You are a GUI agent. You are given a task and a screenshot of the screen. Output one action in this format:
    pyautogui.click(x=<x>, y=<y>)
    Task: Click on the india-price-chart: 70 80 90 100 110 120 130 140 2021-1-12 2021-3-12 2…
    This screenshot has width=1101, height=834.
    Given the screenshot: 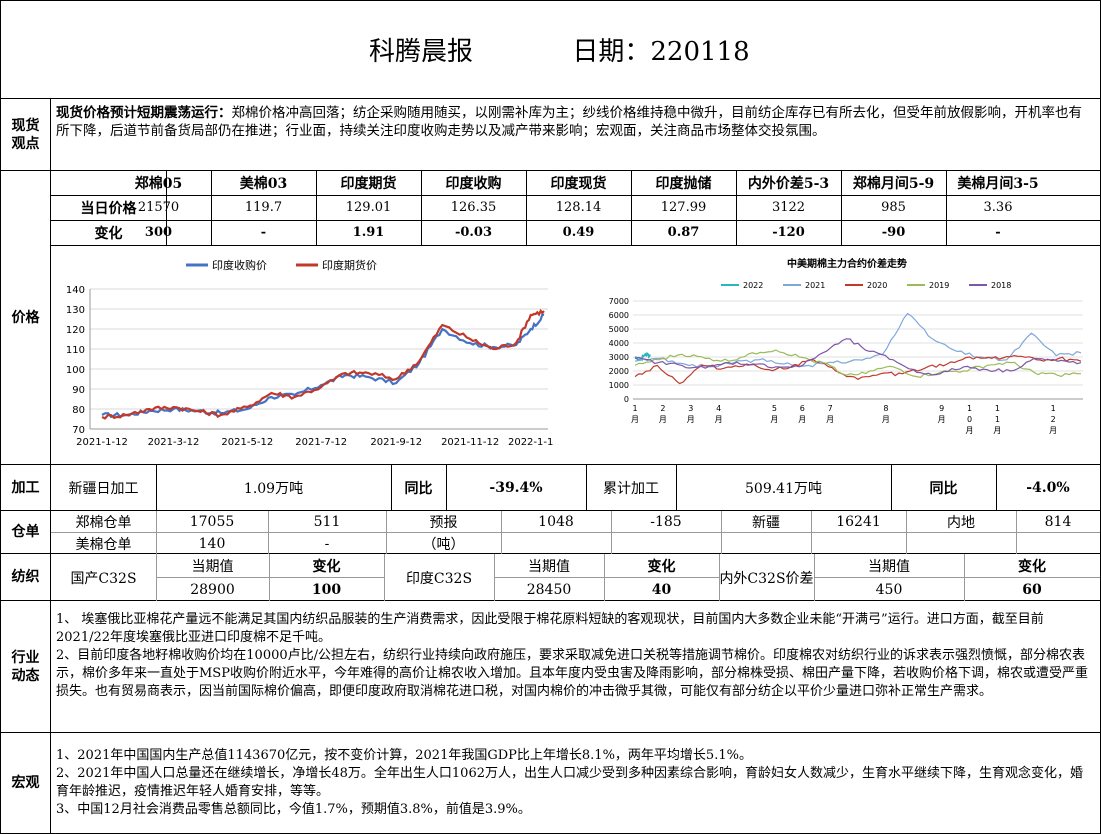 What is the action you would take?
    pyautogui.click(x=306, y=353)
    